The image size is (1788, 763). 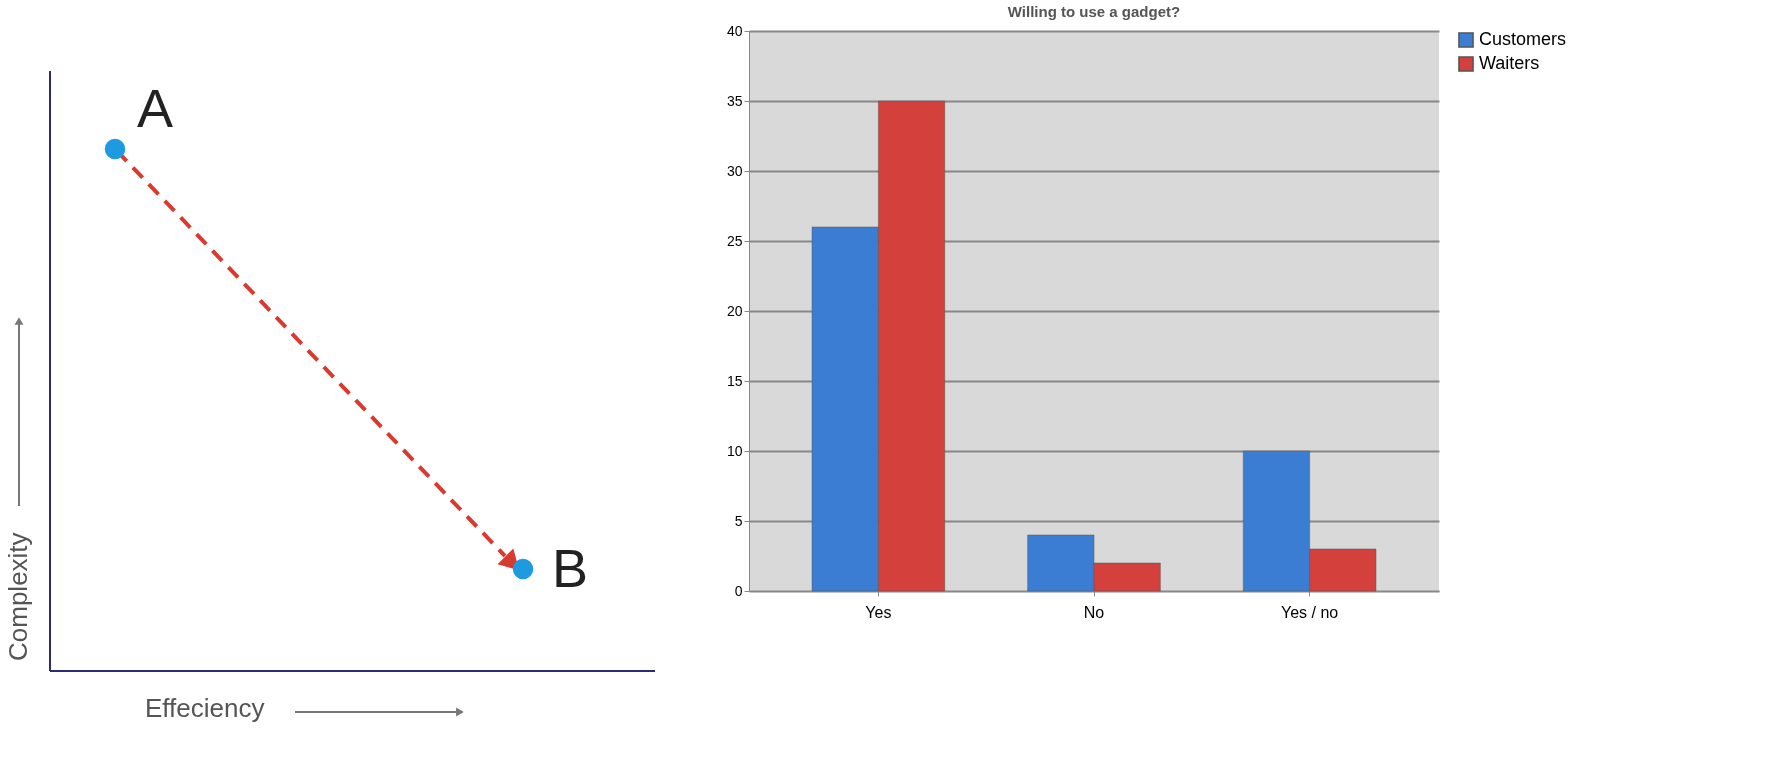 I want to click on x-tick-label: Yes / no, so click(x=1310, y=612).